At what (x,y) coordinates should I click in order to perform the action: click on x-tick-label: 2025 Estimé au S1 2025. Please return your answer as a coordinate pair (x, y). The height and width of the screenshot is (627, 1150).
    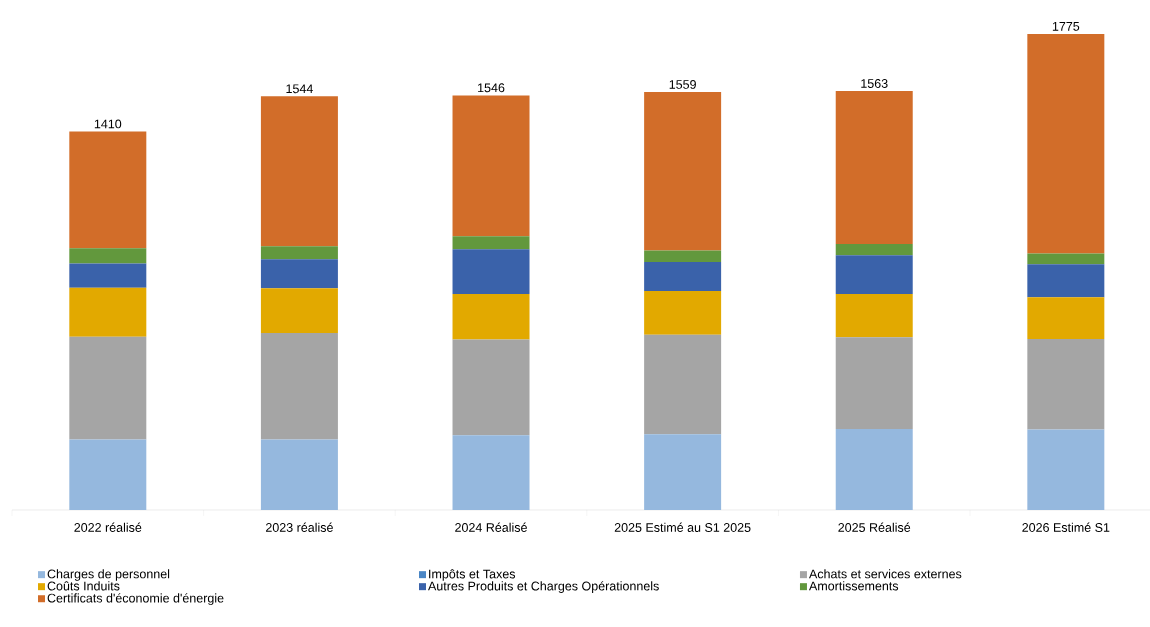
    Looking at the image, I should click on (682, 527).